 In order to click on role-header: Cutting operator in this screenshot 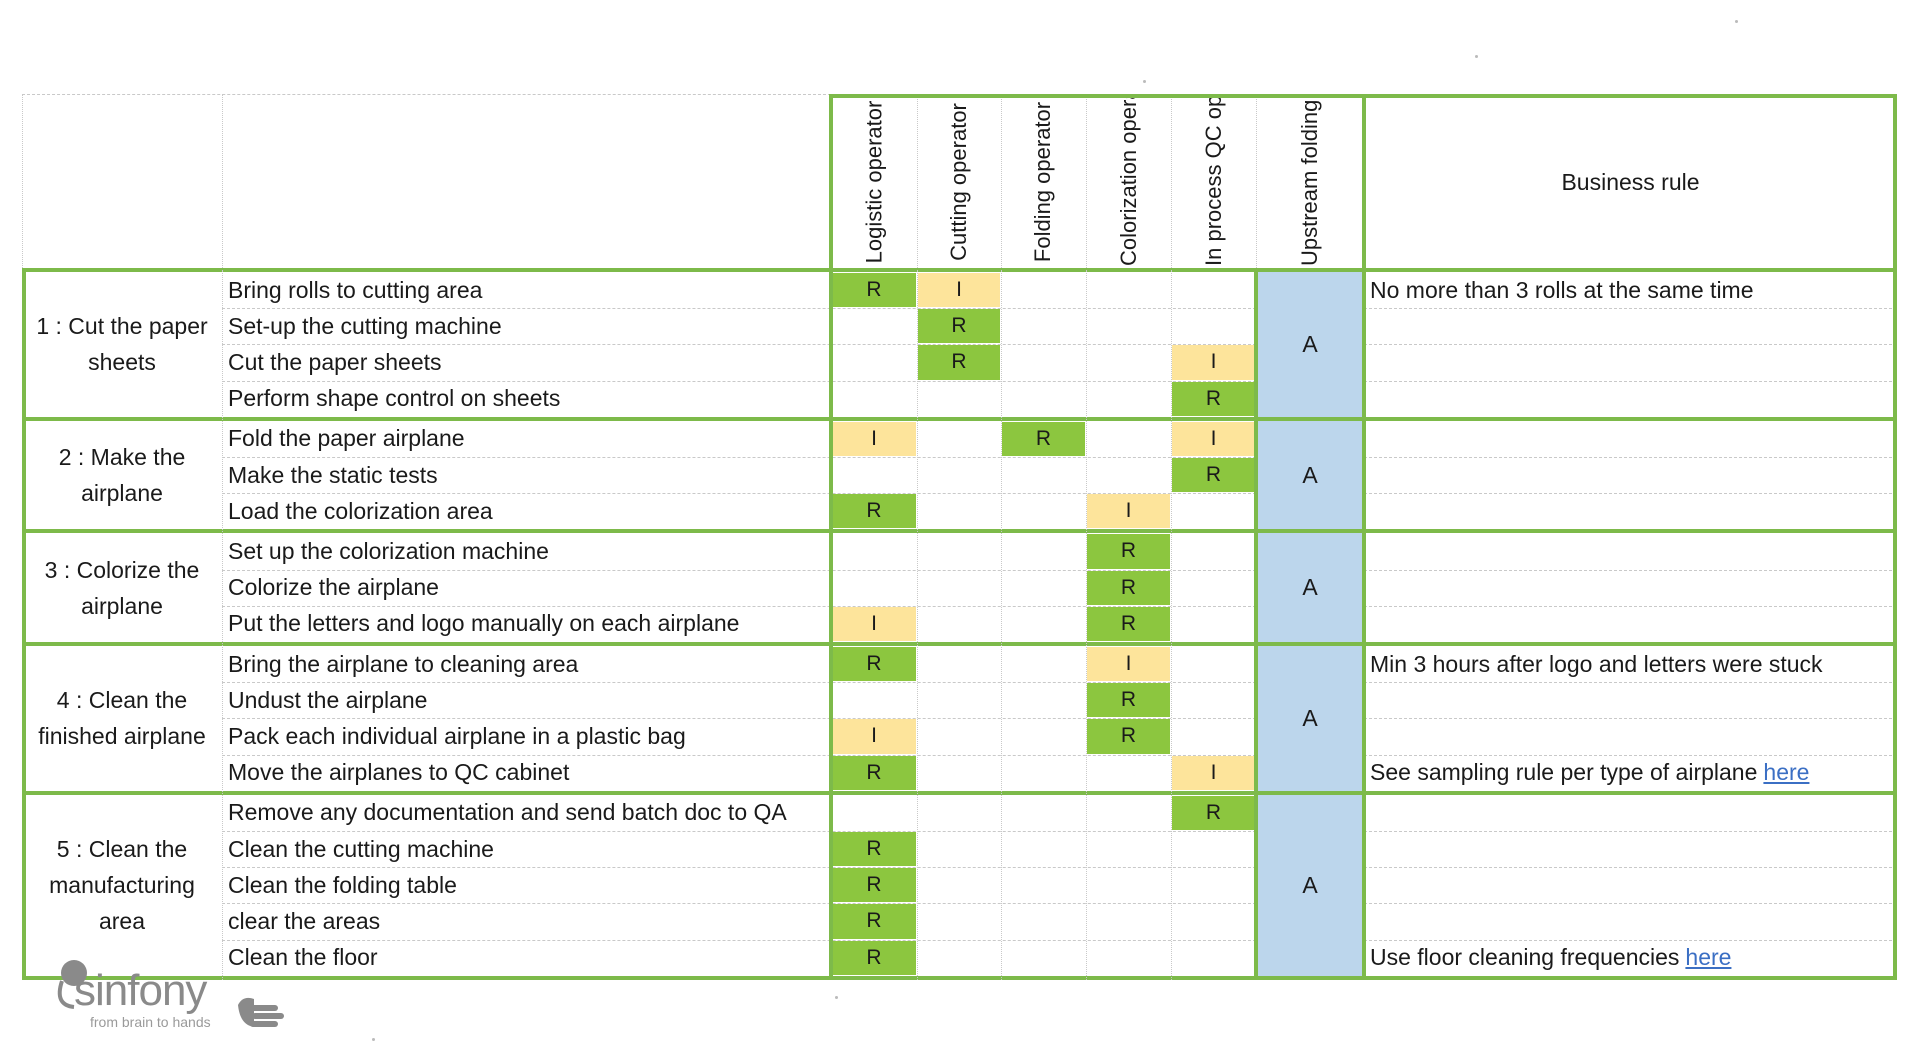, I will do `click(959, 182)`.